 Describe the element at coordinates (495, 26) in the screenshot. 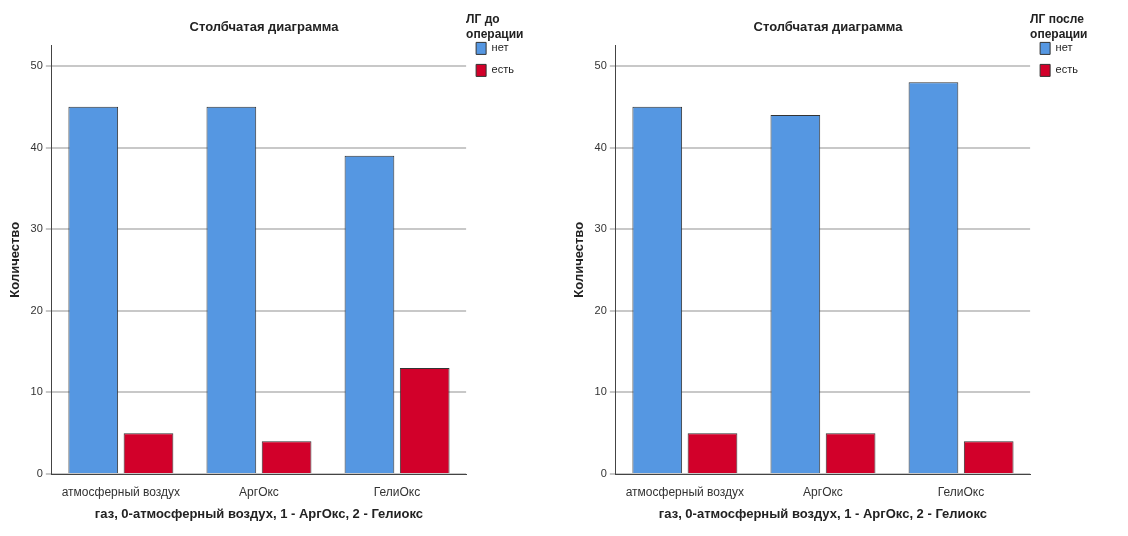

I see `legend-title: ЛГ до операции` at that location.